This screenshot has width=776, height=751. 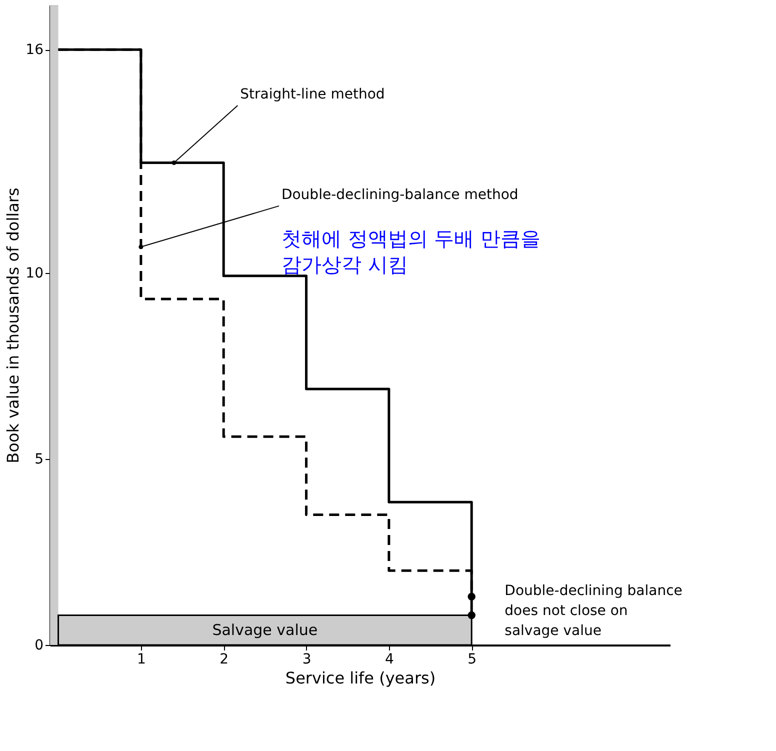 What do you see at coordinates (39, 459) in the screenshot?
I see `y-tick-label: 5` at bounding box center [39, 459].